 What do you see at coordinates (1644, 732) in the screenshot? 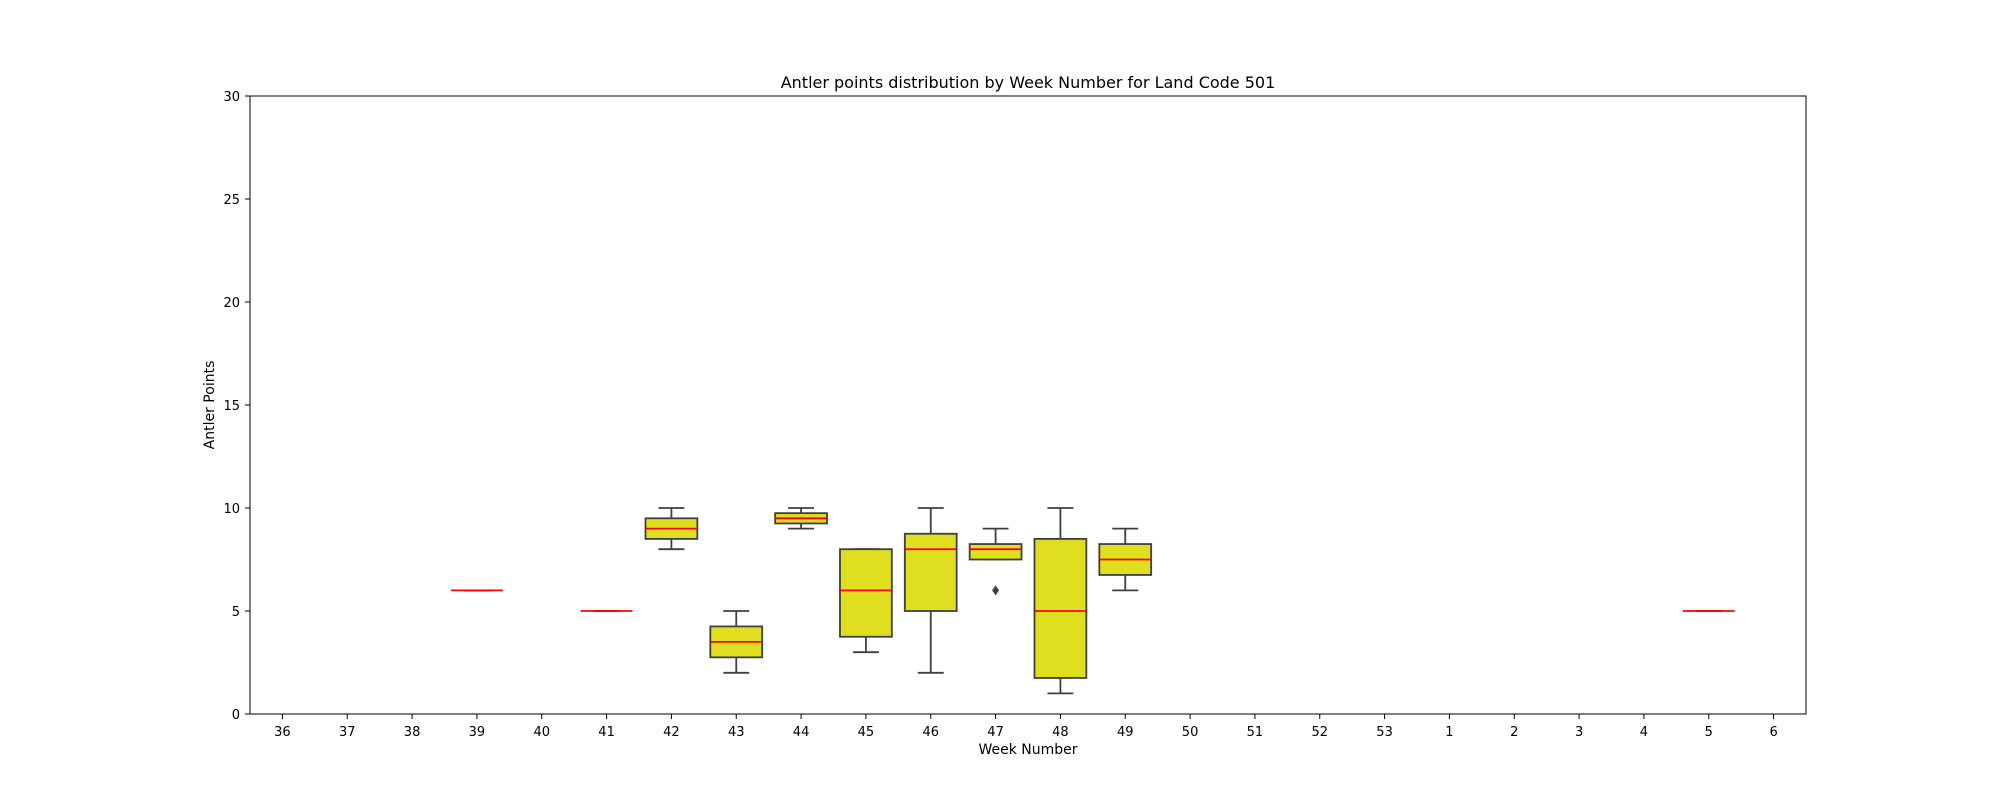
I see `x-tick-label: 4` at bounding box center [1644, 732].